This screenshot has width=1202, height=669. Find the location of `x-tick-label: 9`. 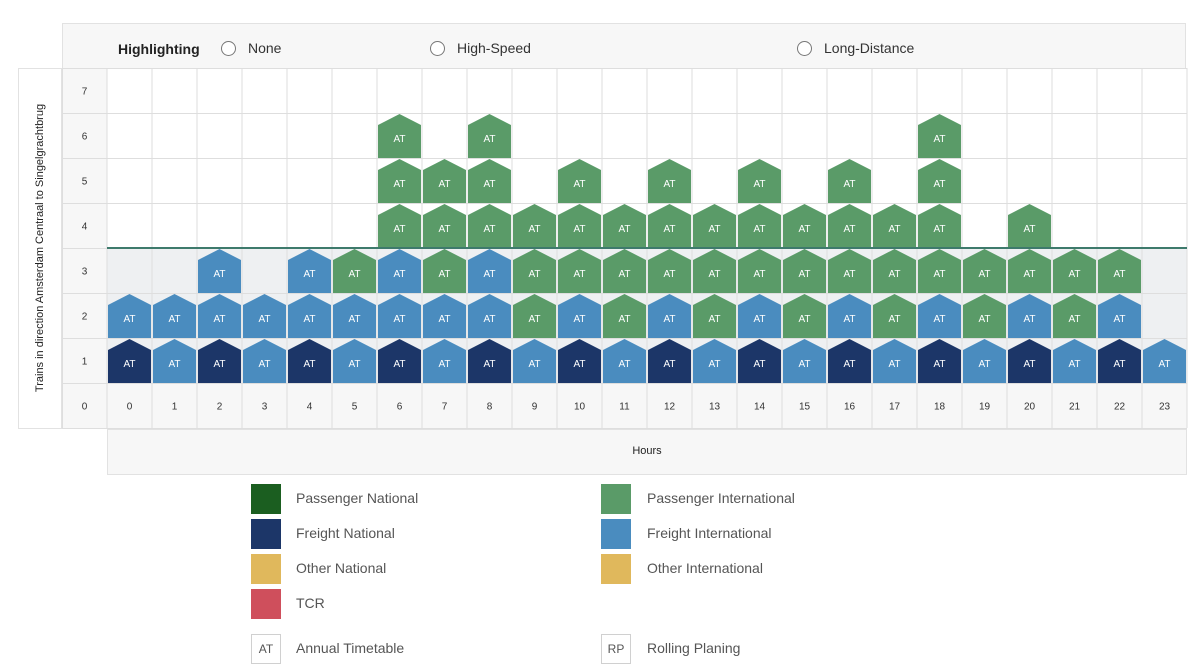

x-tick-label: 9 is located at coordinates (535, 407).